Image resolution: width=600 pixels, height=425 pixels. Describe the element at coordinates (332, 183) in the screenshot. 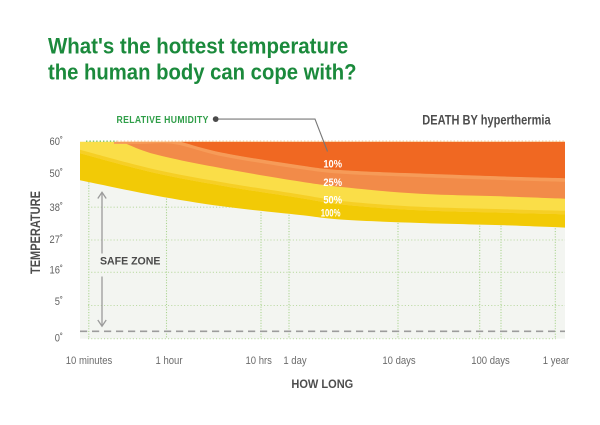

I see `svg-text: 25%` at that location.